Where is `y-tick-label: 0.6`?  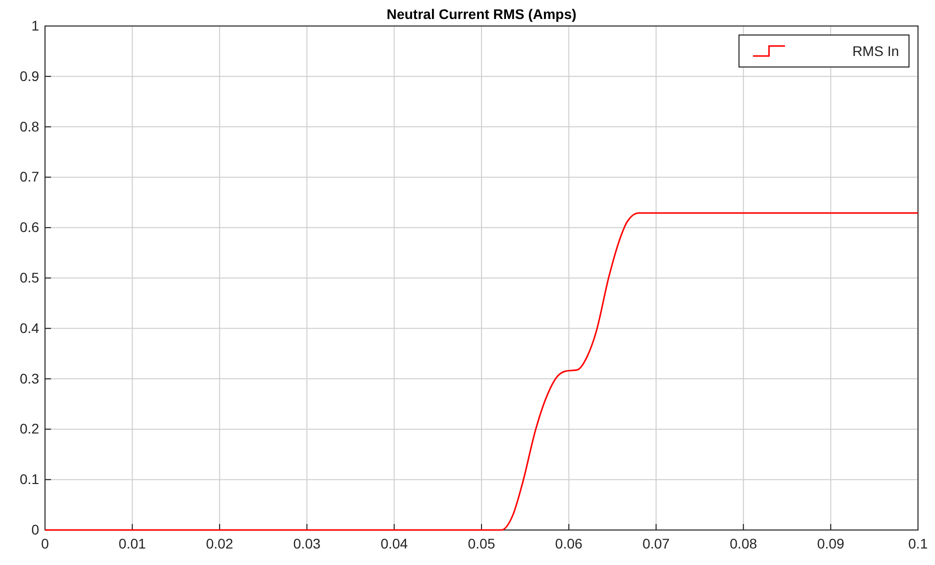
y-tick-label: 0.6 is located at coordinates (30, 227).